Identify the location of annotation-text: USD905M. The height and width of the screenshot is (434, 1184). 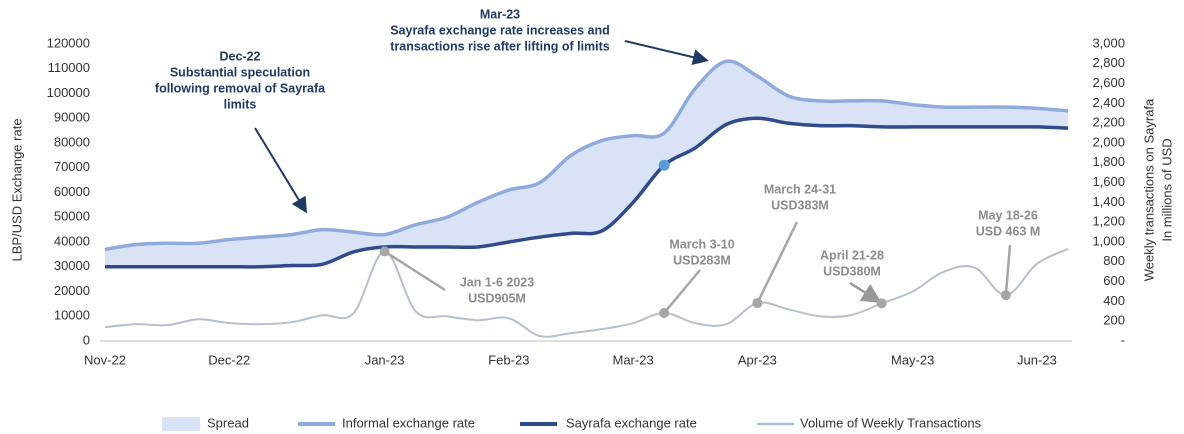
(497, 298).